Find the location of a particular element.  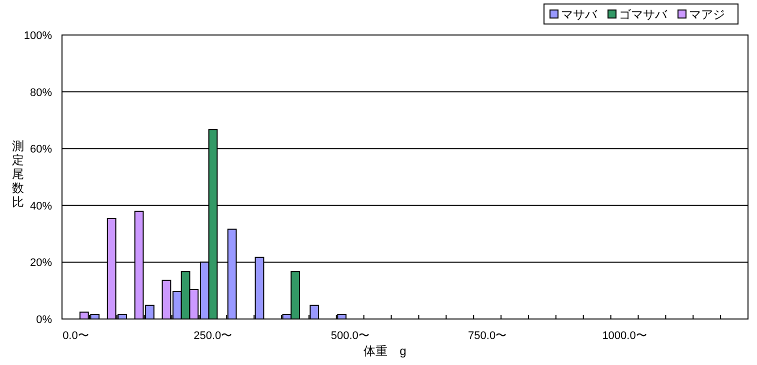

legend-label: ゴマサバ is located at coordinates (643, 15).